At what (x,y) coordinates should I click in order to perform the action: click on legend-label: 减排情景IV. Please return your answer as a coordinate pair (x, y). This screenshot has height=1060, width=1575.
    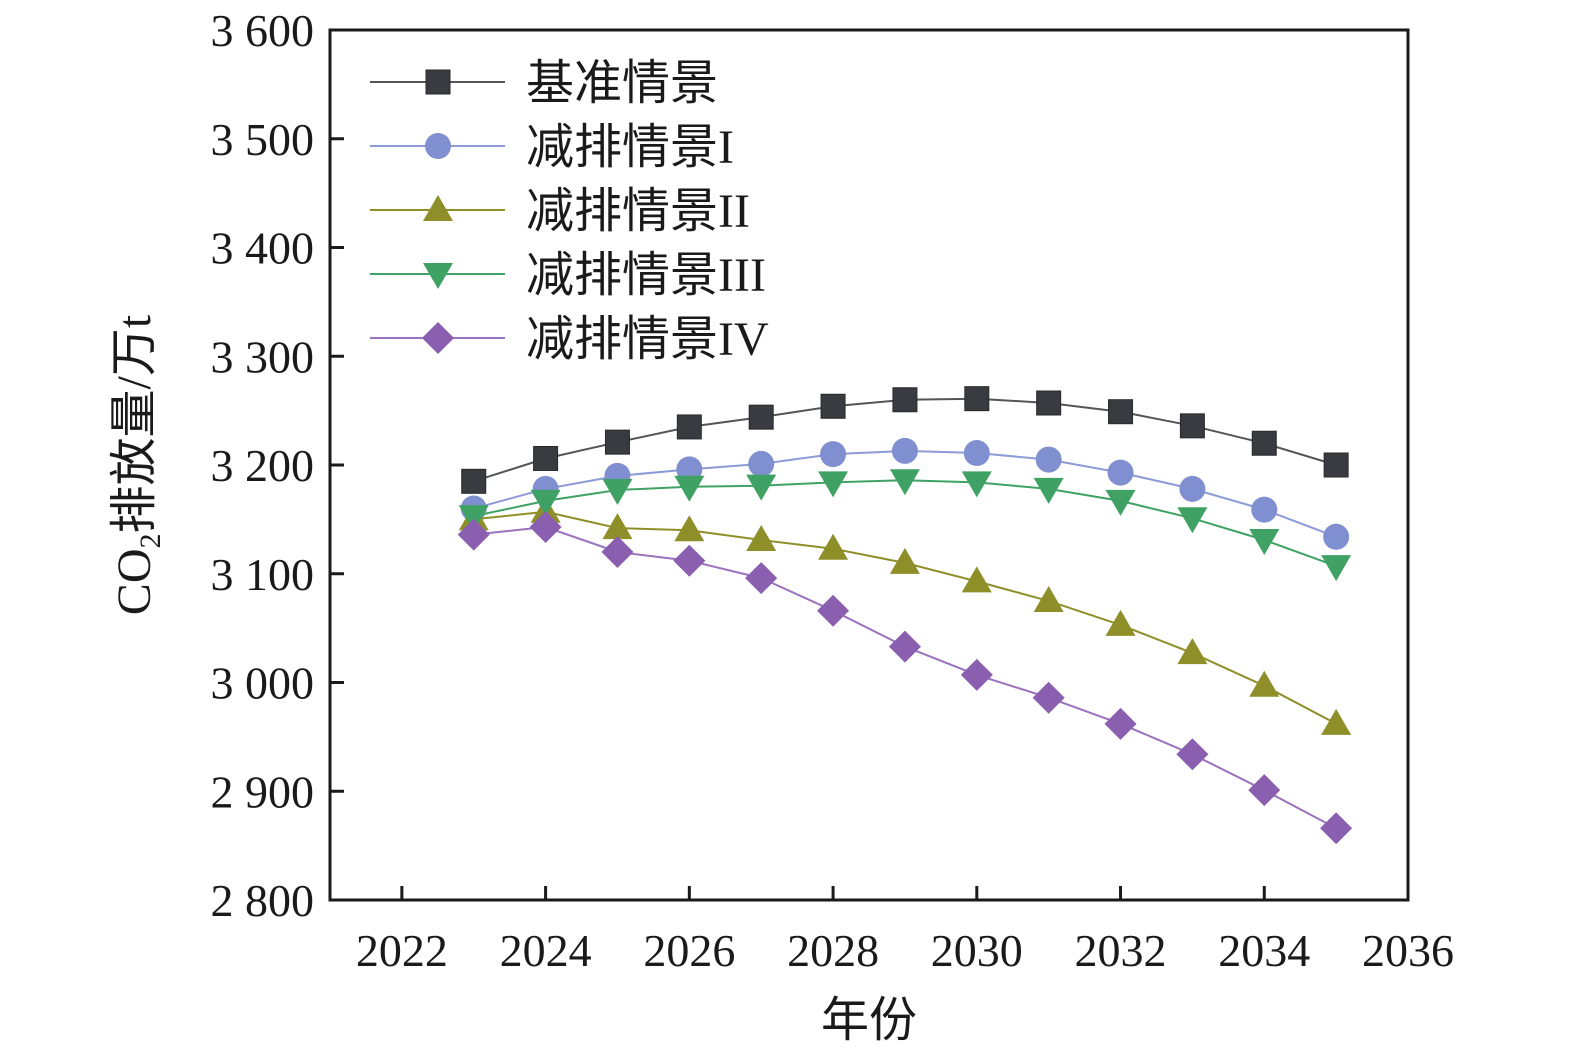
    Looking at the image, I should click on (647, 339).